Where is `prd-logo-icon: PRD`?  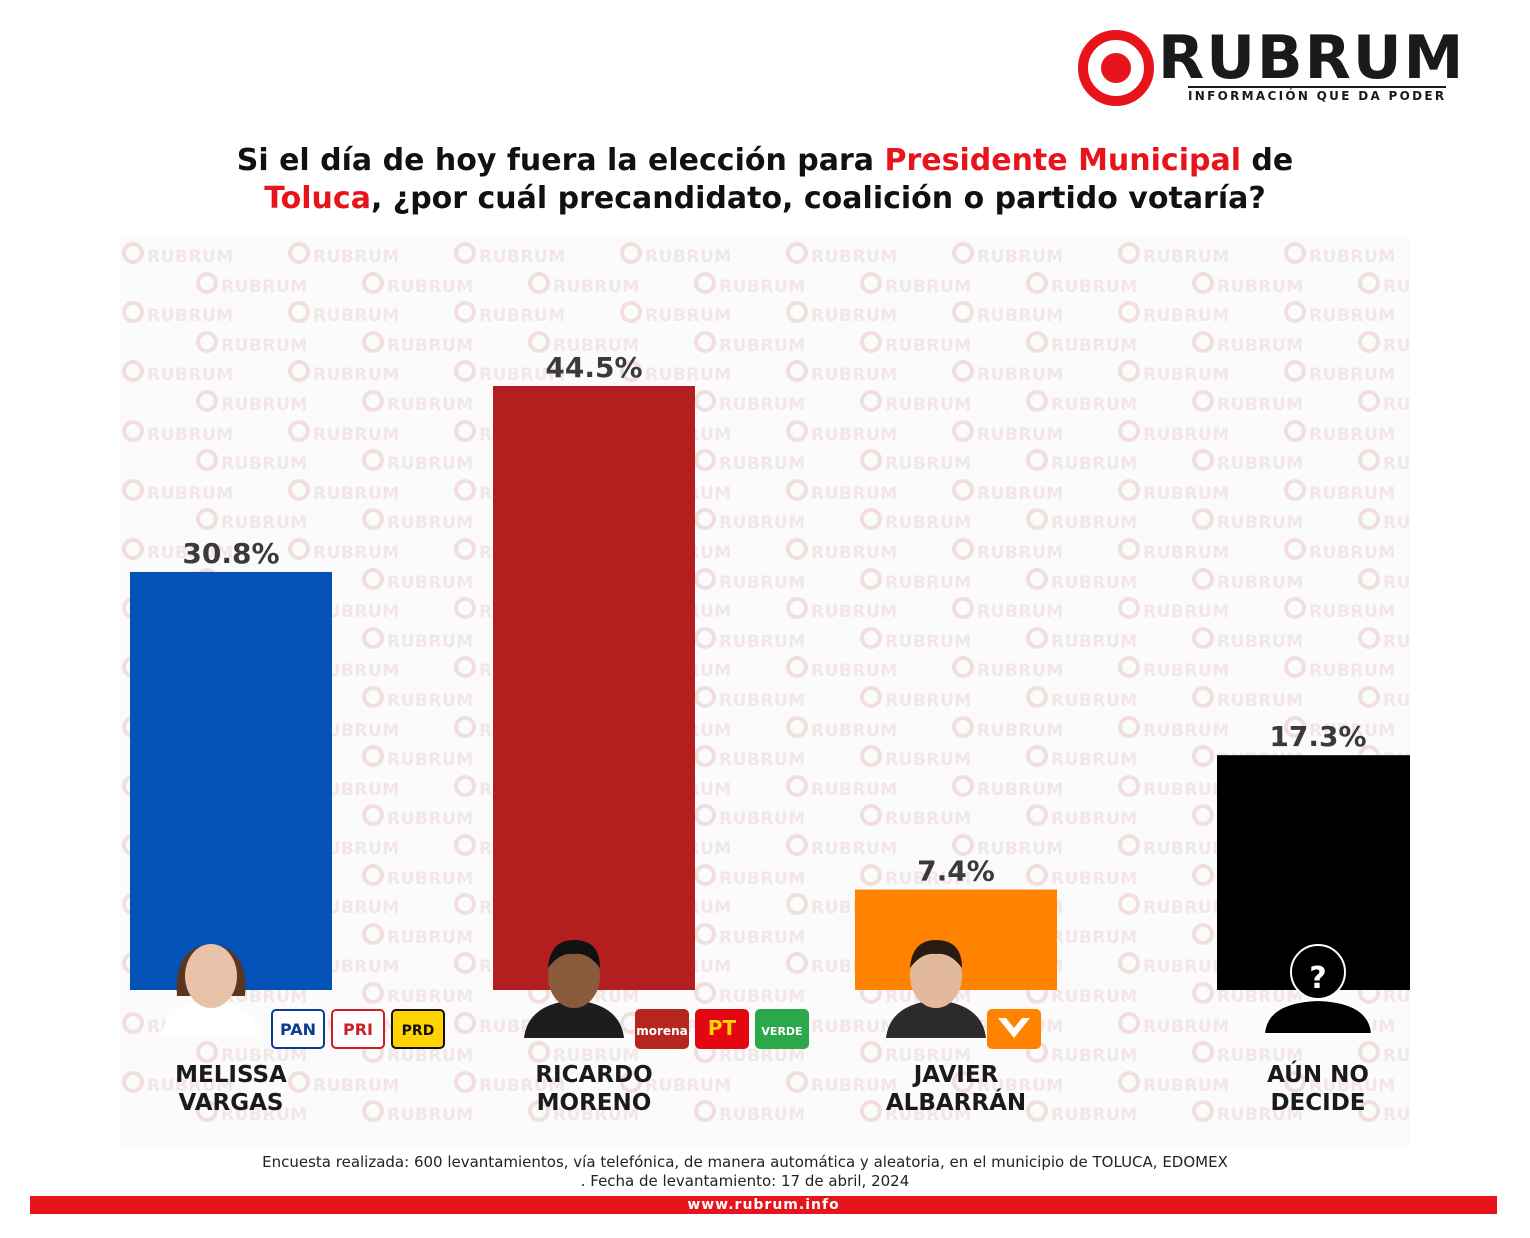 prd-logo-icon: PRD is located at coordinates (418, 1029).